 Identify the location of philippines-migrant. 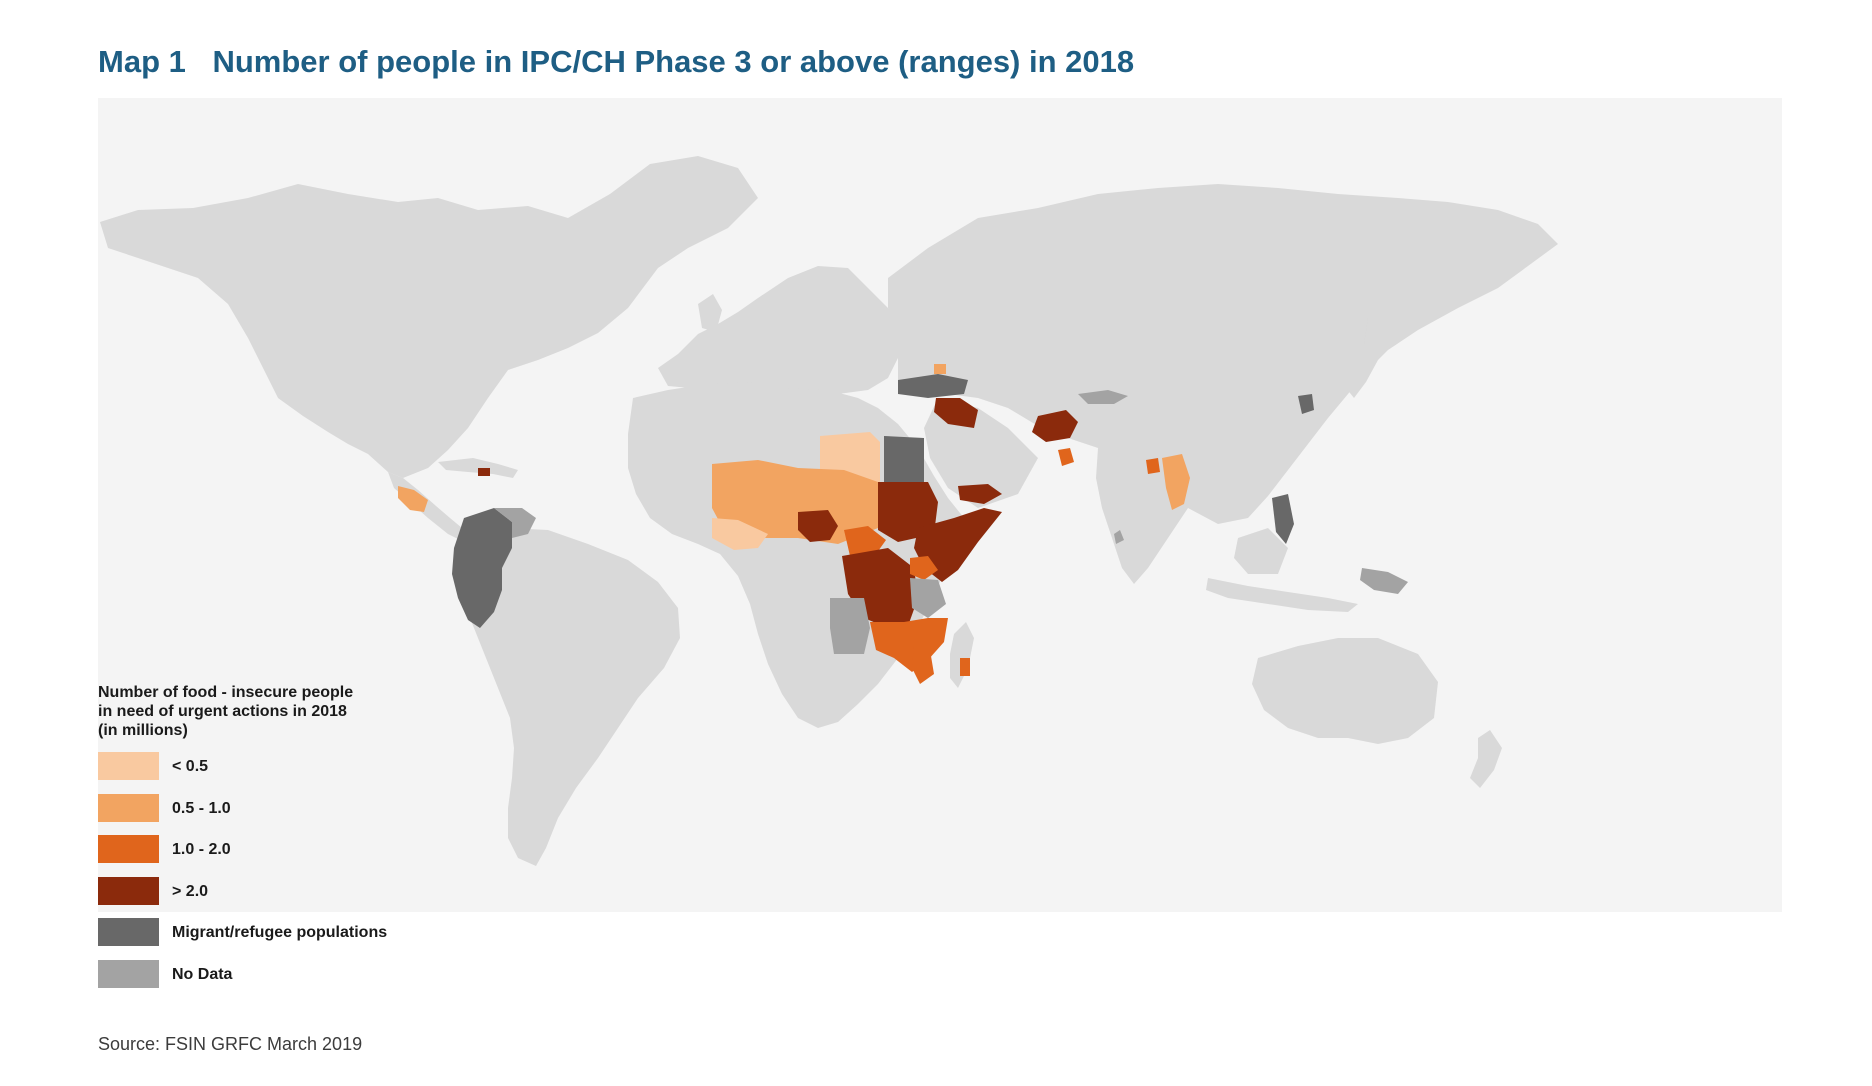
(1283, 519).